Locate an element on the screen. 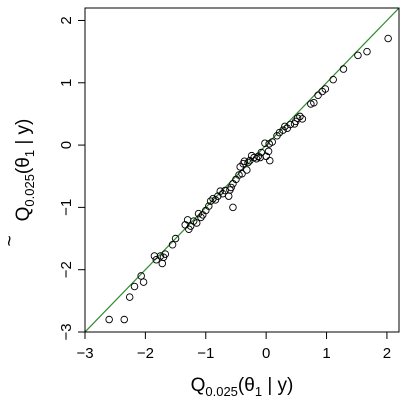 The width and height of the screenshot is (407, 407). x-tick-label: 2 is located at coordinates (387, 353).